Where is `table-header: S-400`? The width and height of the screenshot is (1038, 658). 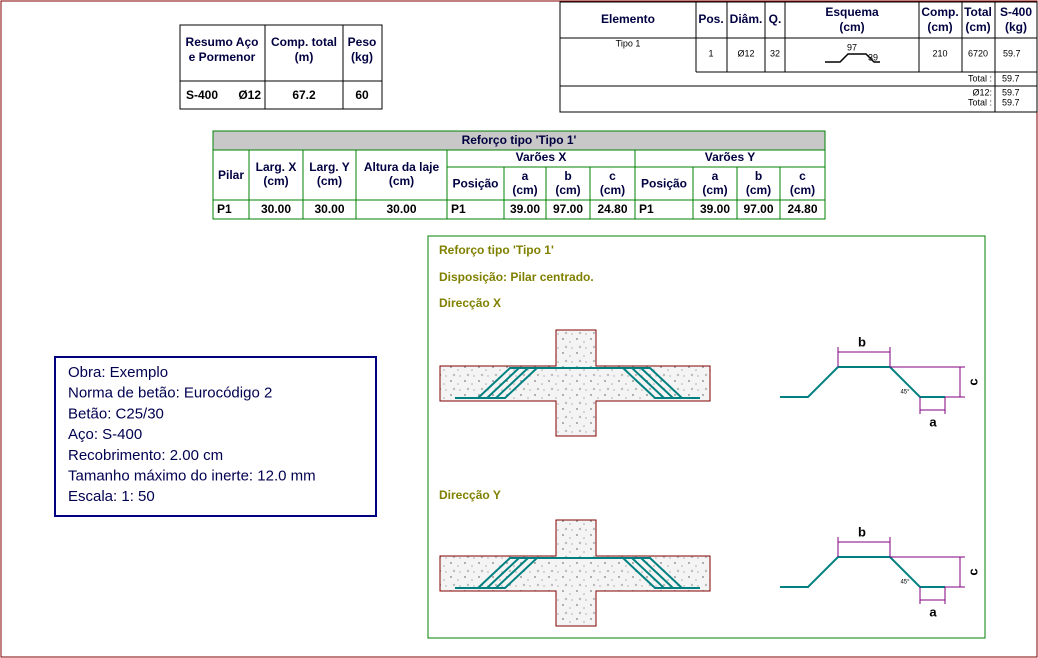
table-header: S-400 is located at coordinates (1016, 12).